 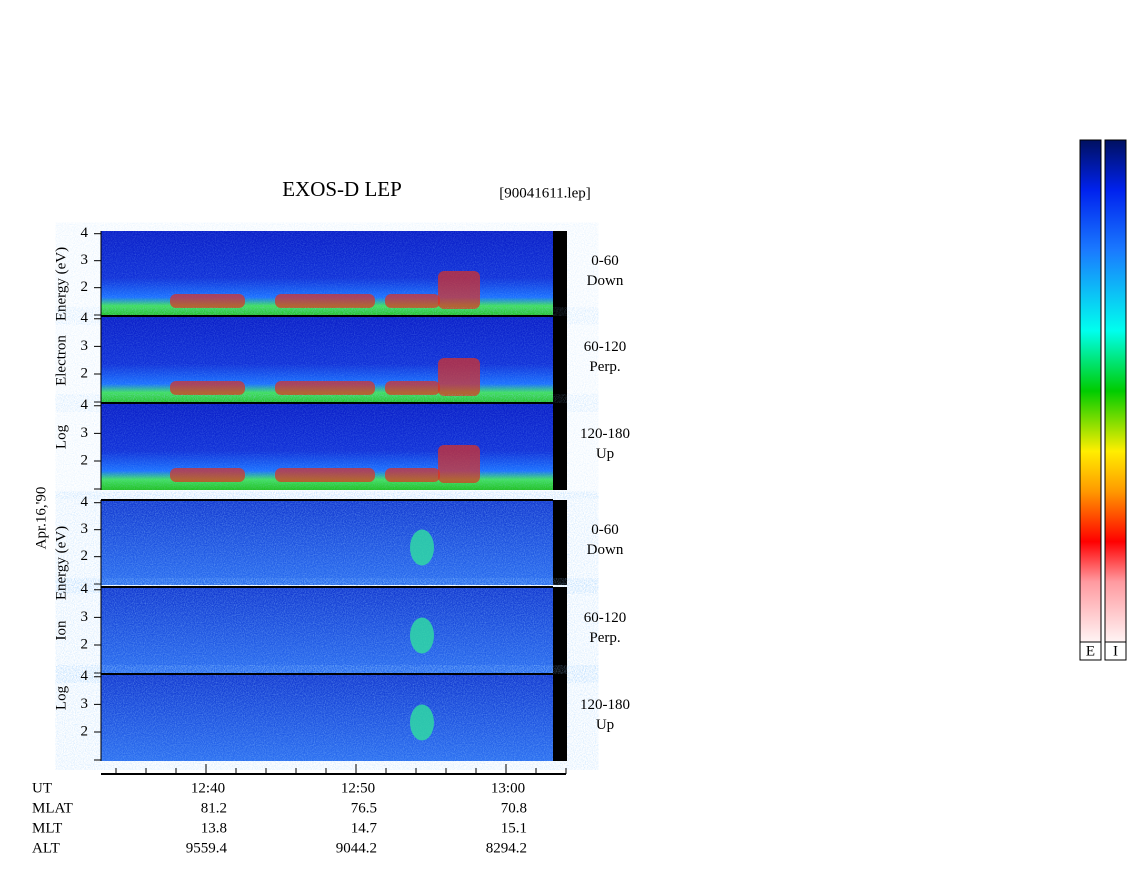 What do you see at coordinates (364, 808) in the screenshot?
I see `row-value: 76.5` at bounding box center [364, 808].